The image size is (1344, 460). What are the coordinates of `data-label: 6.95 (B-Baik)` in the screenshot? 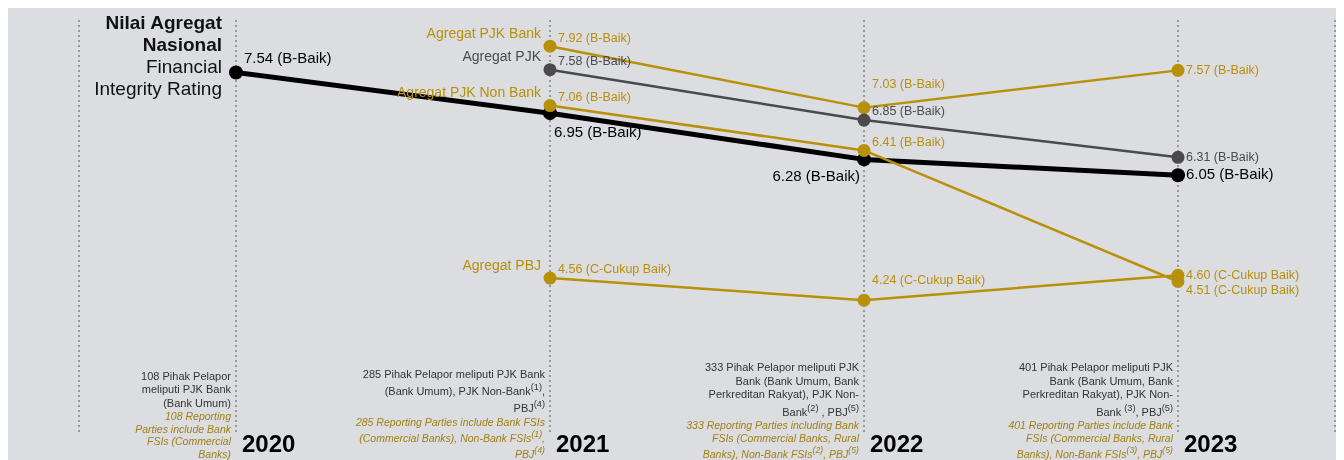 It's located at (598, 132).